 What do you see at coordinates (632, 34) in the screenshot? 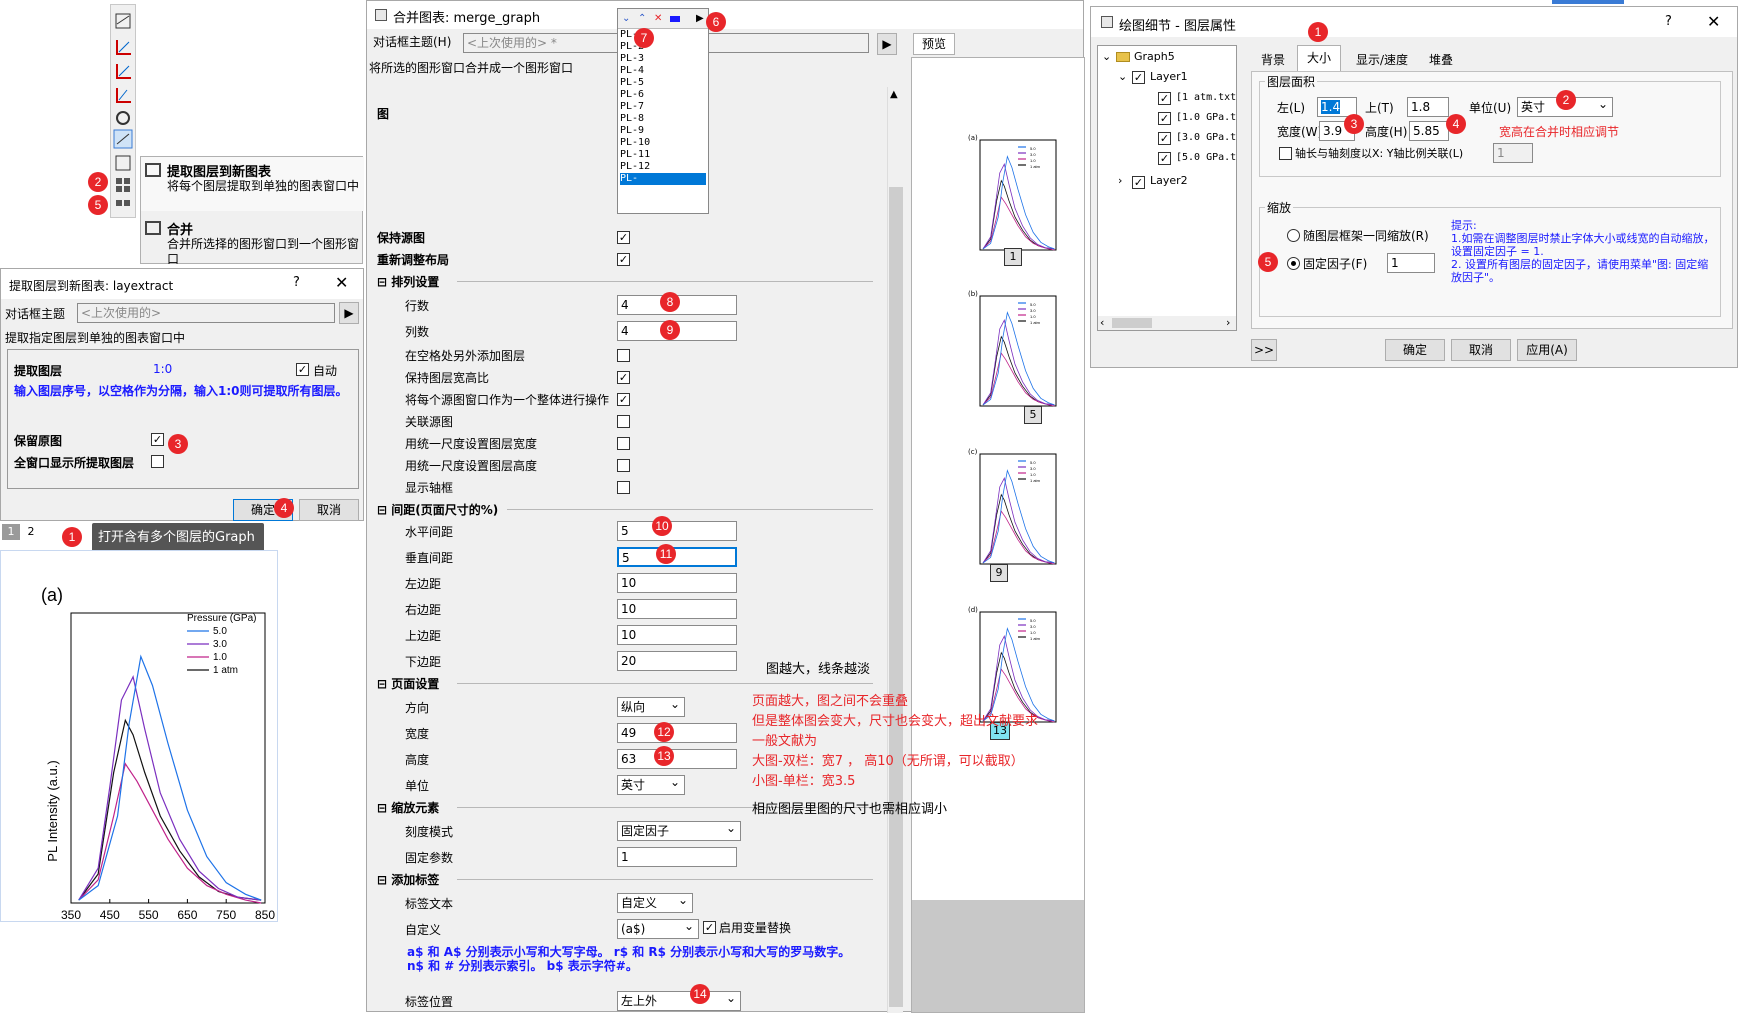
I see `pl-list-item: PL-1` at bounding box center [632, 34].